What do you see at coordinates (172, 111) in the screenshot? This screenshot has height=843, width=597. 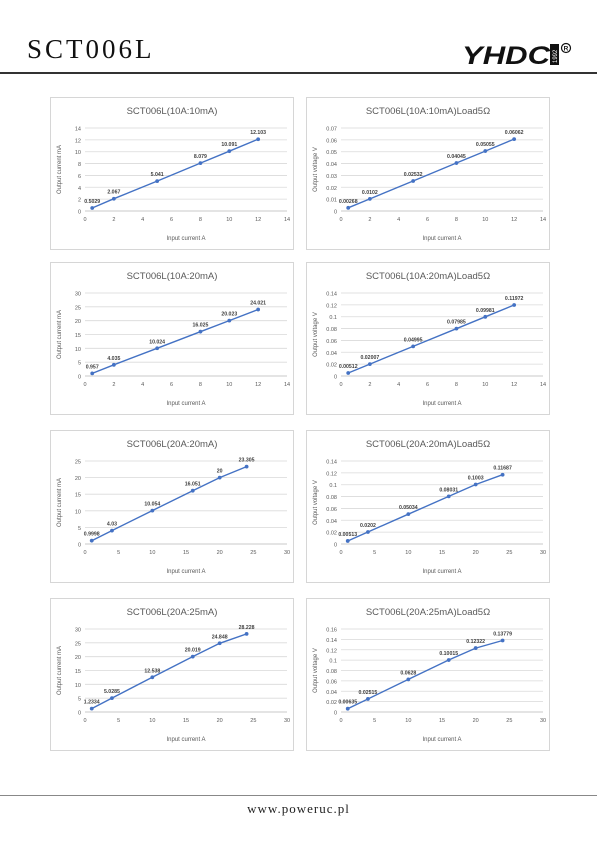 I see `chart-title: SCT006L(10A:10mA)` at bounding box center [172, 111].